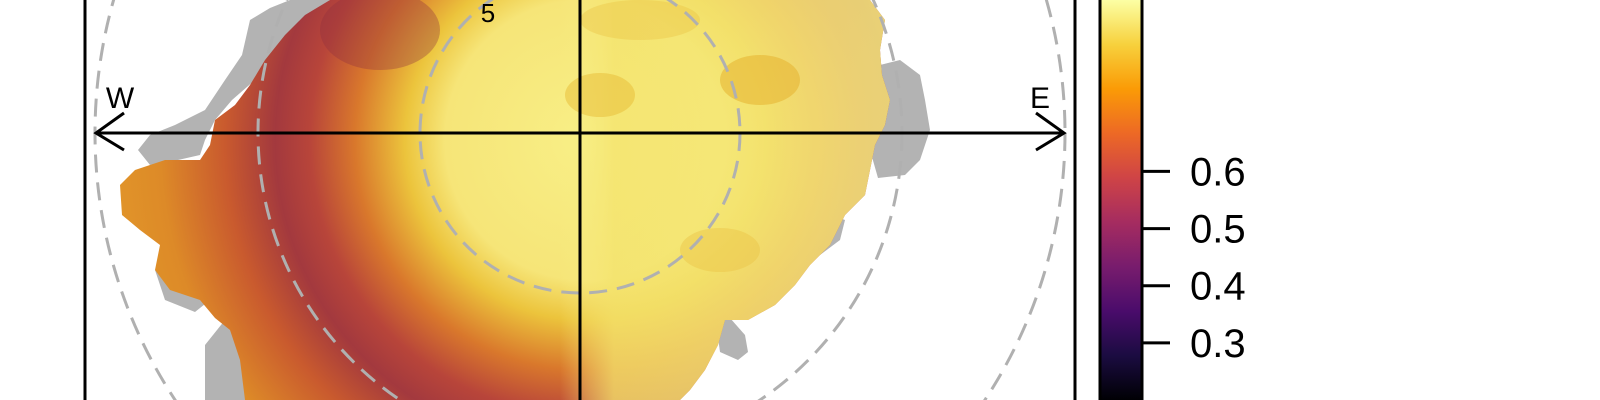  Describe the element at coordinates (1121, 200) in the screenshot. I see `colorbar-strip` at that location.